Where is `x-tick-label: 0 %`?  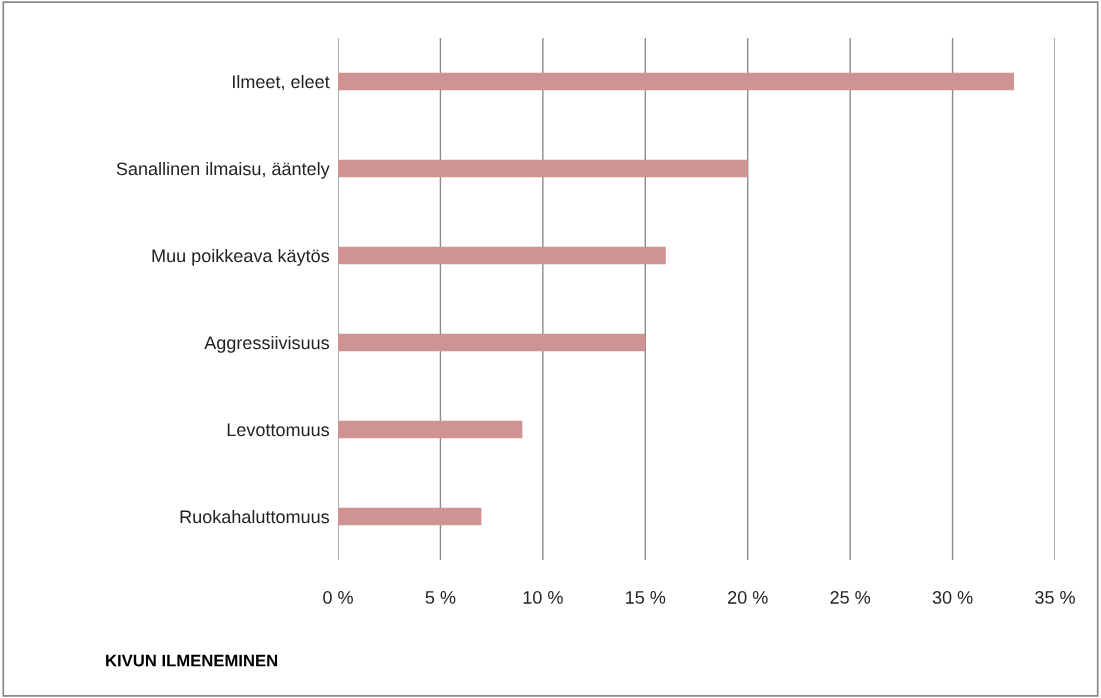
x-tick-label: 0 % is located at coordinates (338, 597).